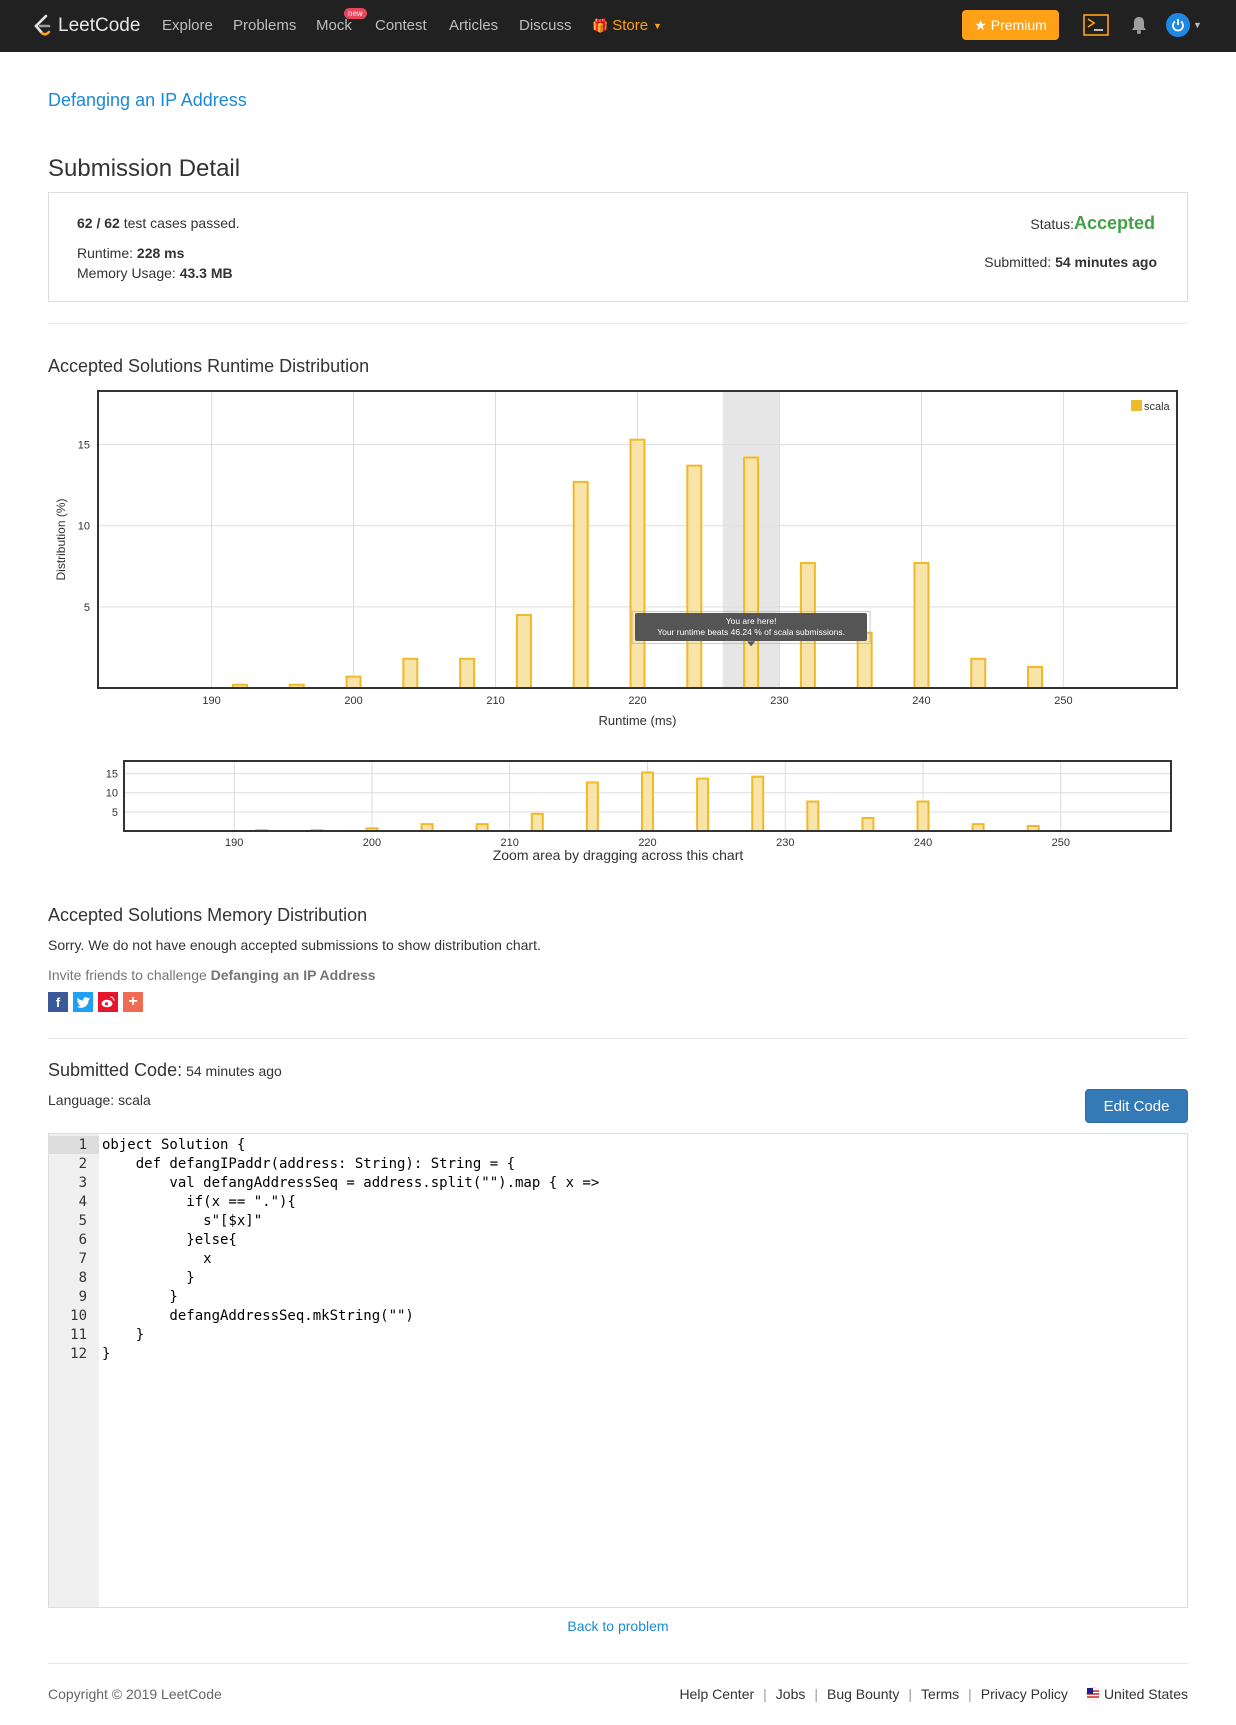 The width and height of the screenshot is (1236, 1725). I want to click on memory-label: Memory Usage:, so click(128, 273).